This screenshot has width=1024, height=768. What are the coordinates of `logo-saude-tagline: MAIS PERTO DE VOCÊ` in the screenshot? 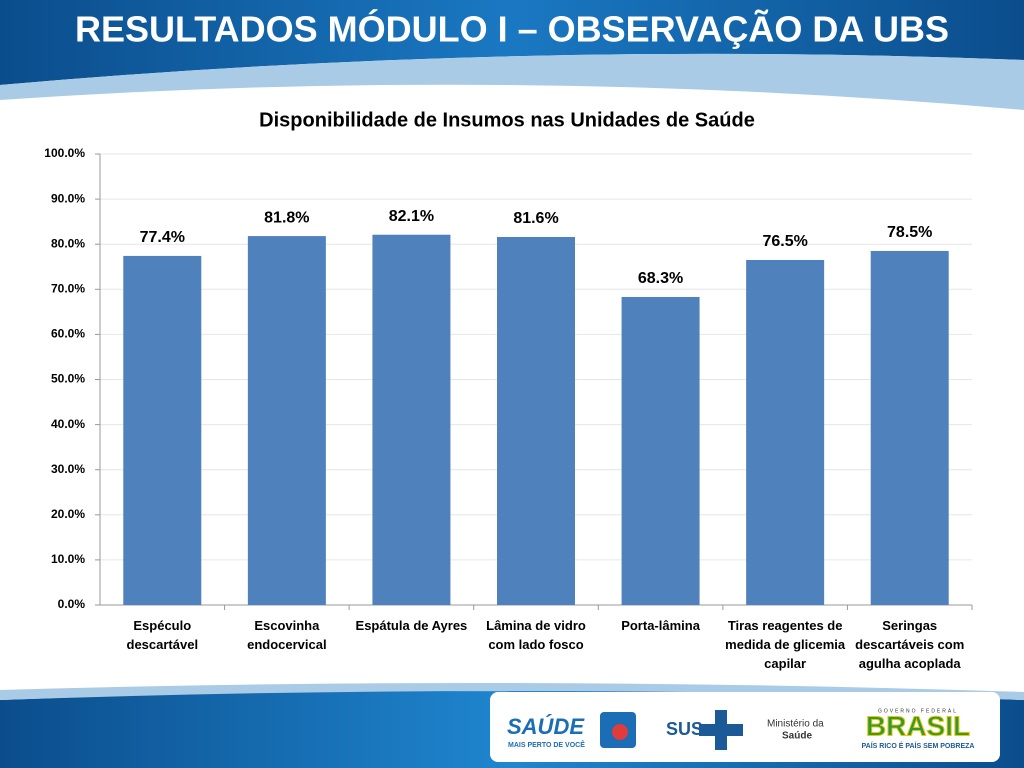 It's located at (546, 744).